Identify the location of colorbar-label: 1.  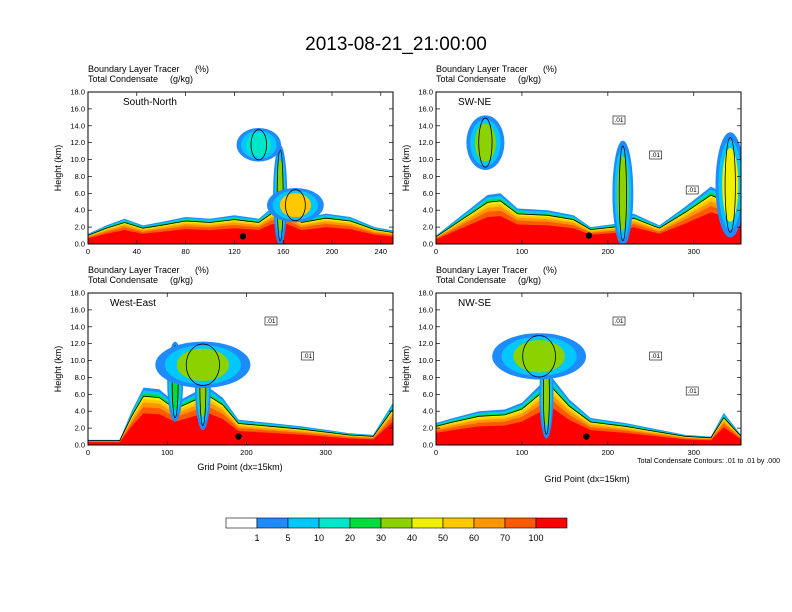
(256, 538).